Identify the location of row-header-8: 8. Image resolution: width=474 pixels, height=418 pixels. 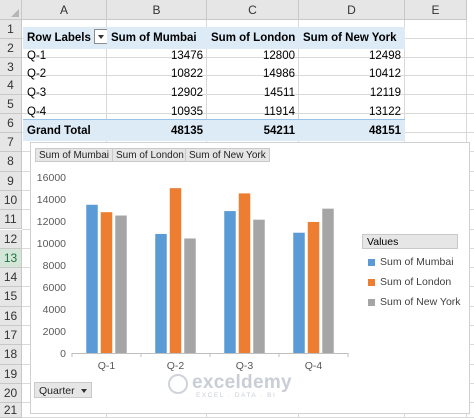
(11, 162).